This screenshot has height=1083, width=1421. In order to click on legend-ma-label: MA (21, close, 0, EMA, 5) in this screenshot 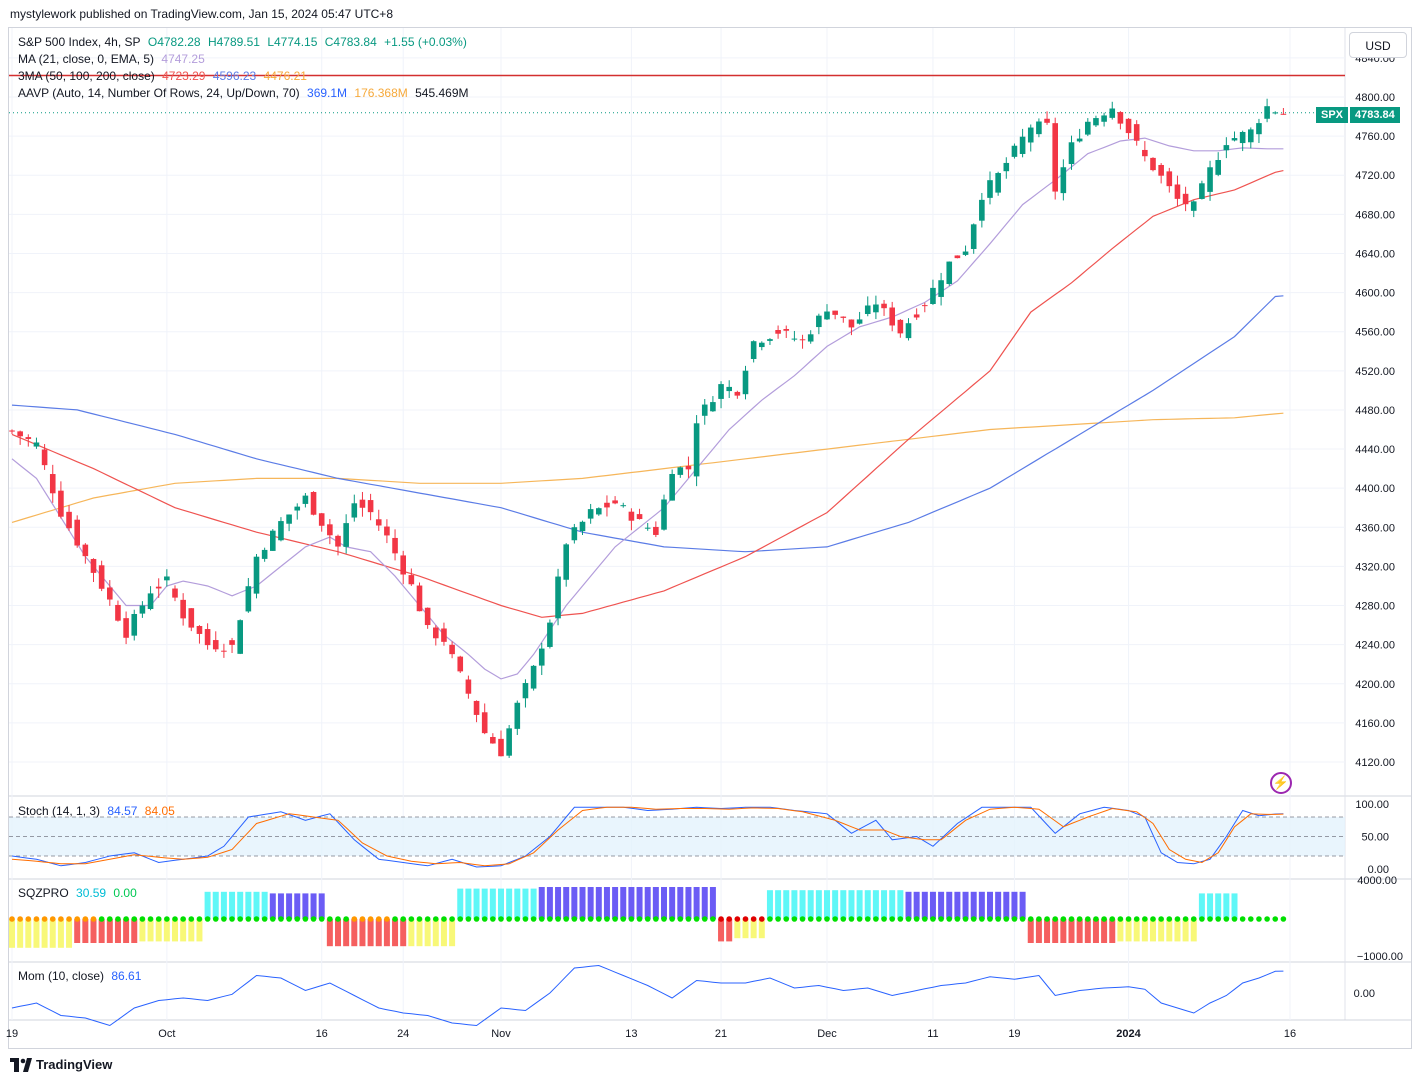, I will do `click(86, 59)`.